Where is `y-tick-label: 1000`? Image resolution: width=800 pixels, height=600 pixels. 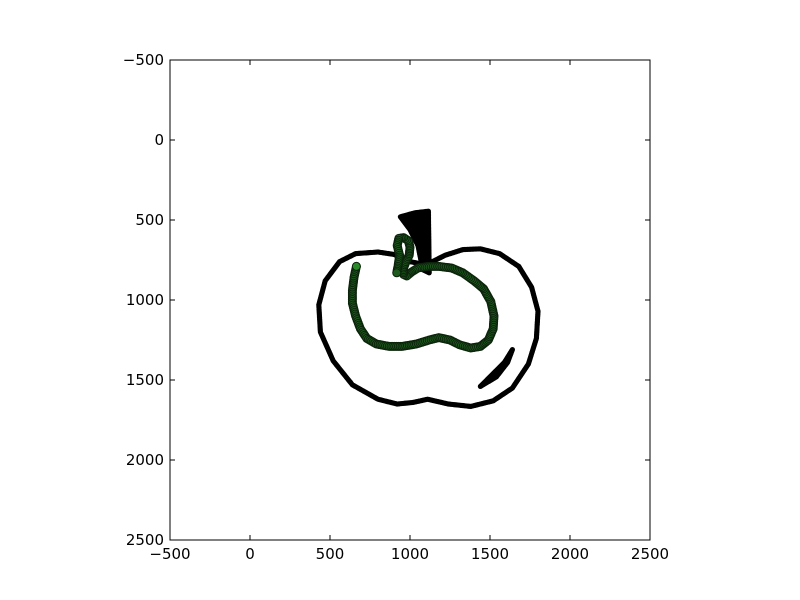
y-tick-label: 1000 is located at coordinates (145, 300).